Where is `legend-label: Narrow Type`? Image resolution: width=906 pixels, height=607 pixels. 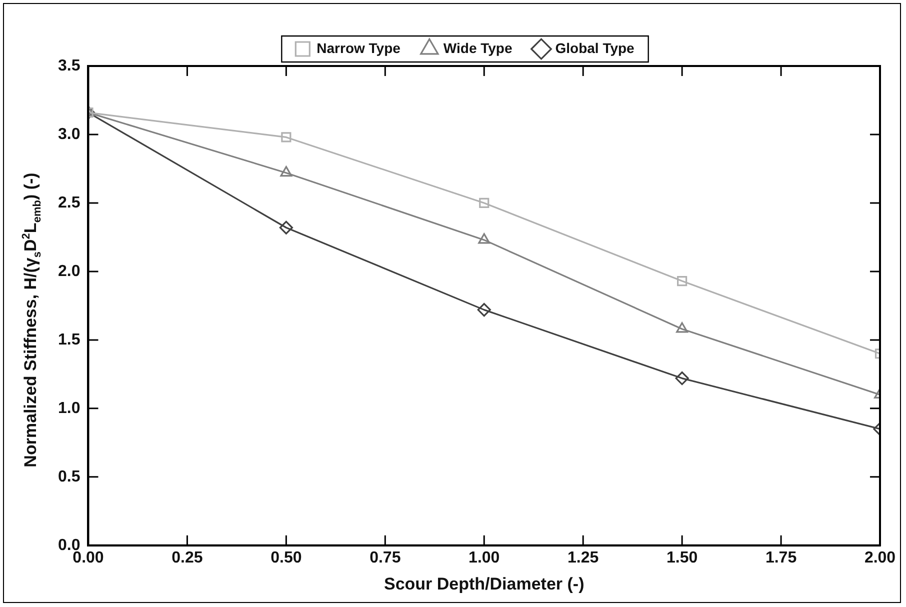 legend-label: Narrow Type is located at coordinates (358, 48).